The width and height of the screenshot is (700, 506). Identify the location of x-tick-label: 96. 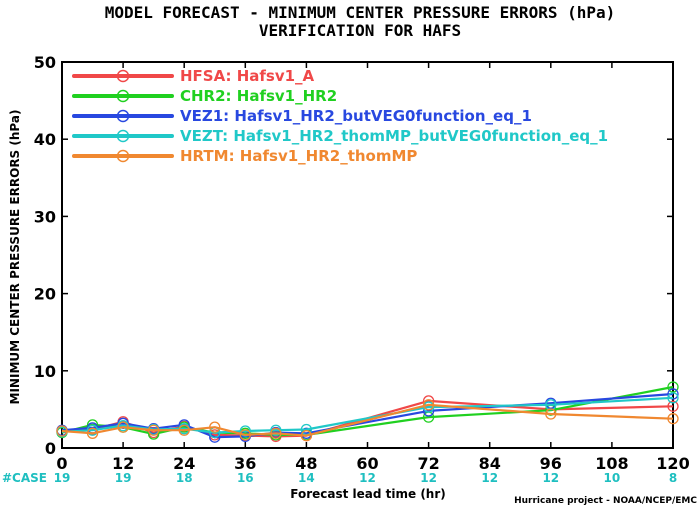
(551, 463).